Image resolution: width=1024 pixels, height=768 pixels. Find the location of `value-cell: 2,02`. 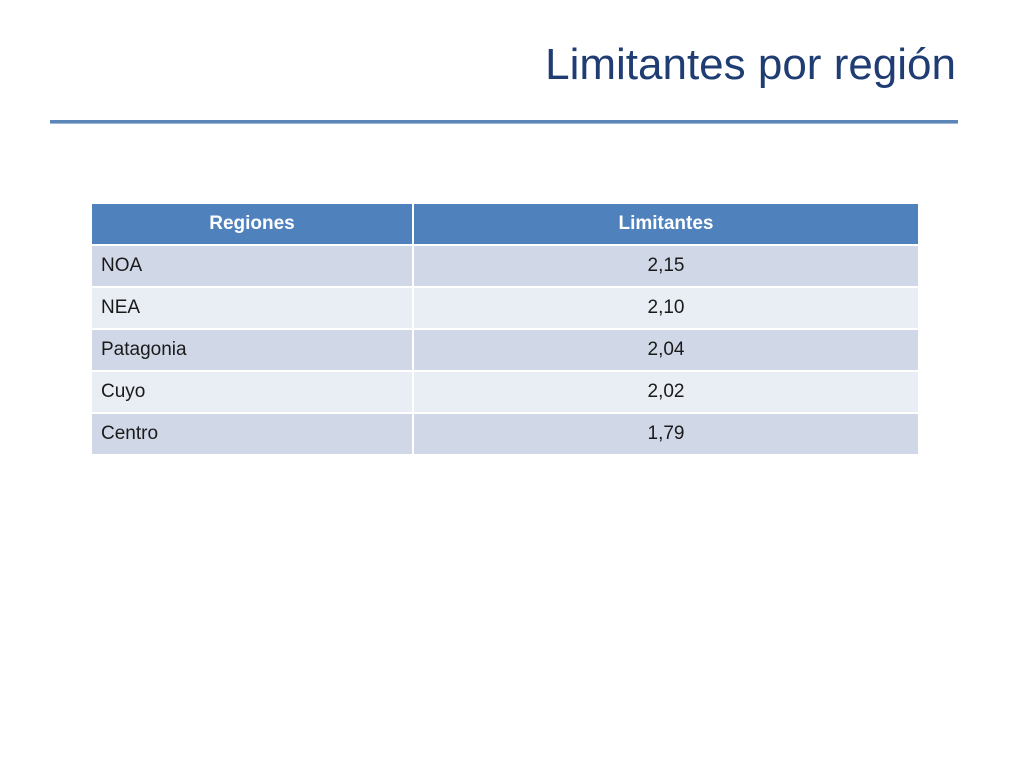

value-cell: 2,02 is located at coordinates (666, 392).